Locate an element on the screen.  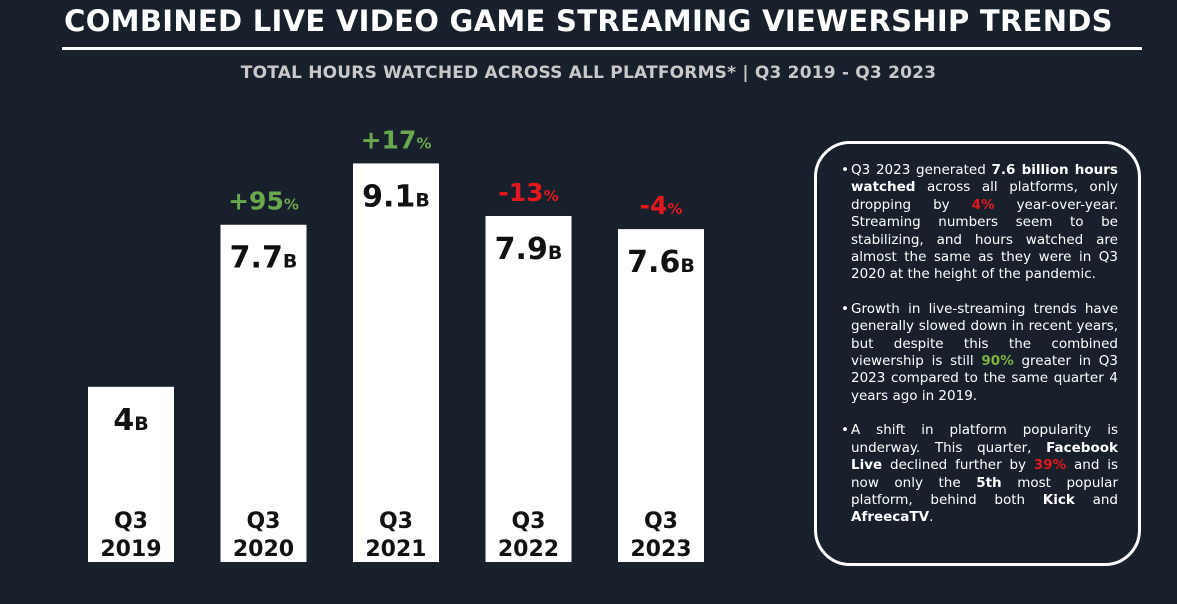
insight-text-run: 4% is located at coordinates (983, 204).